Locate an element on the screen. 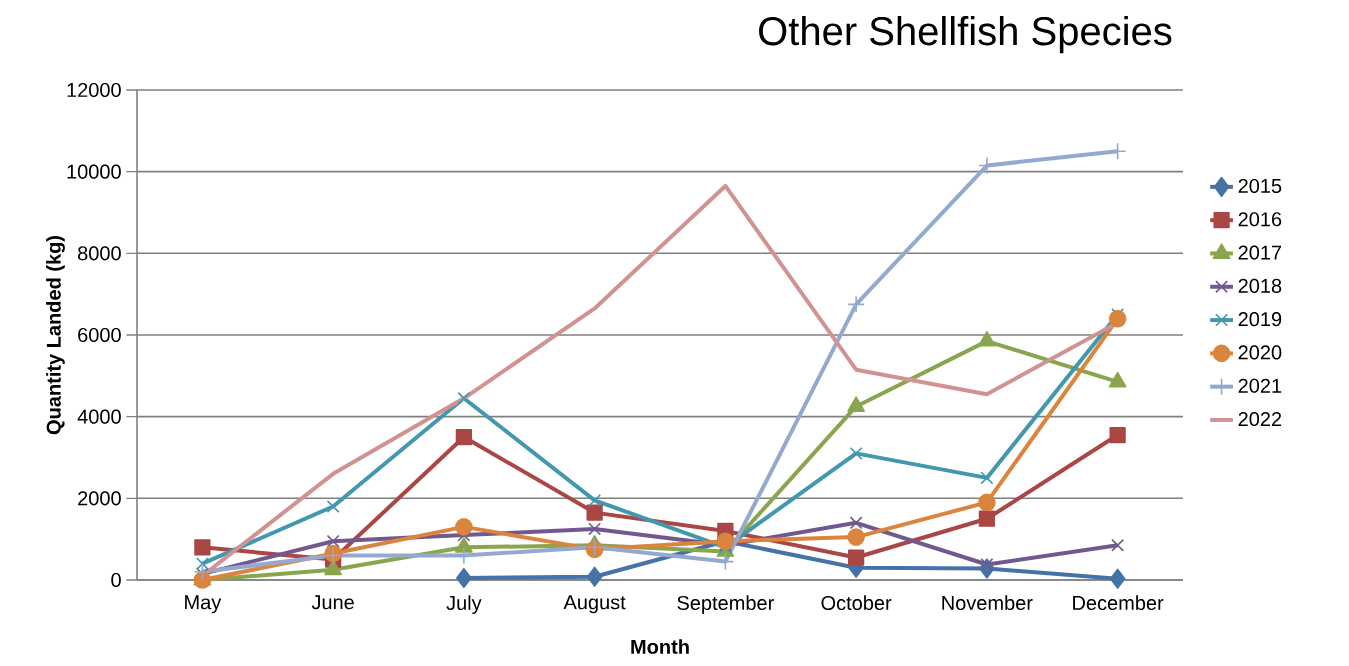 Image resolution: width=1349 pixels, height=666 pixels. y-tick-label: 2000 is located at coordinates (99, 498).